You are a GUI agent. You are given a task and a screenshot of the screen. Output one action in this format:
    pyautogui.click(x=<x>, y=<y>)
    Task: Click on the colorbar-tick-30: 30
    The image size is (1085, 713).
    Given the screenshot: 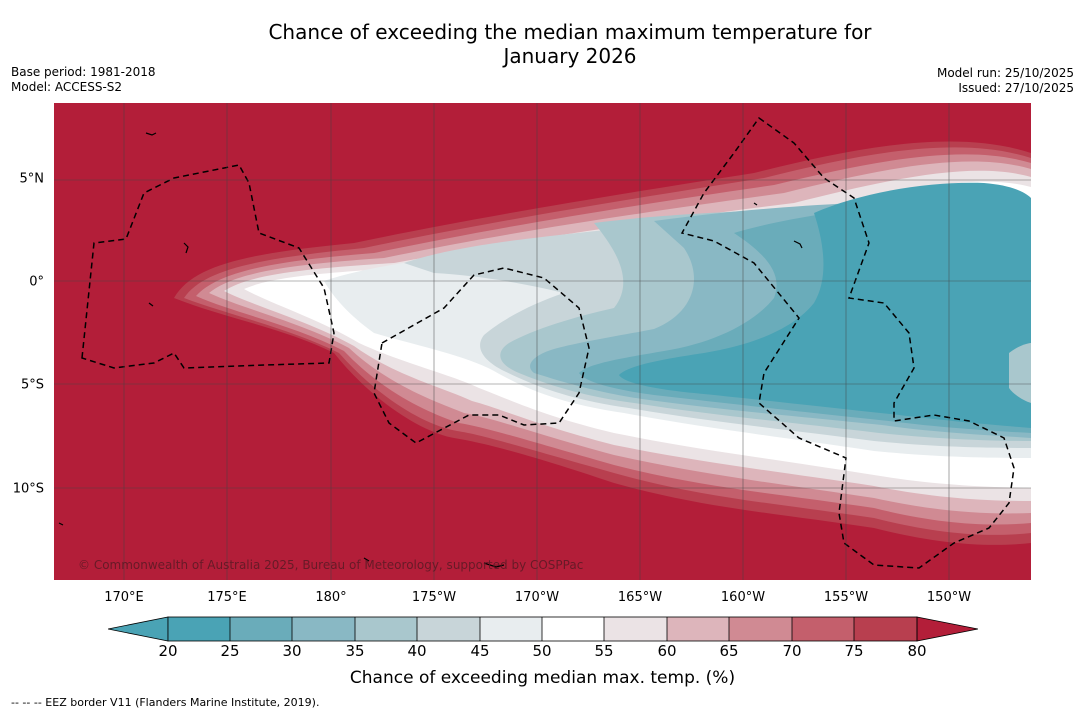 What is the action you would take?
    pyautogui.click(x=292, y=651)
    